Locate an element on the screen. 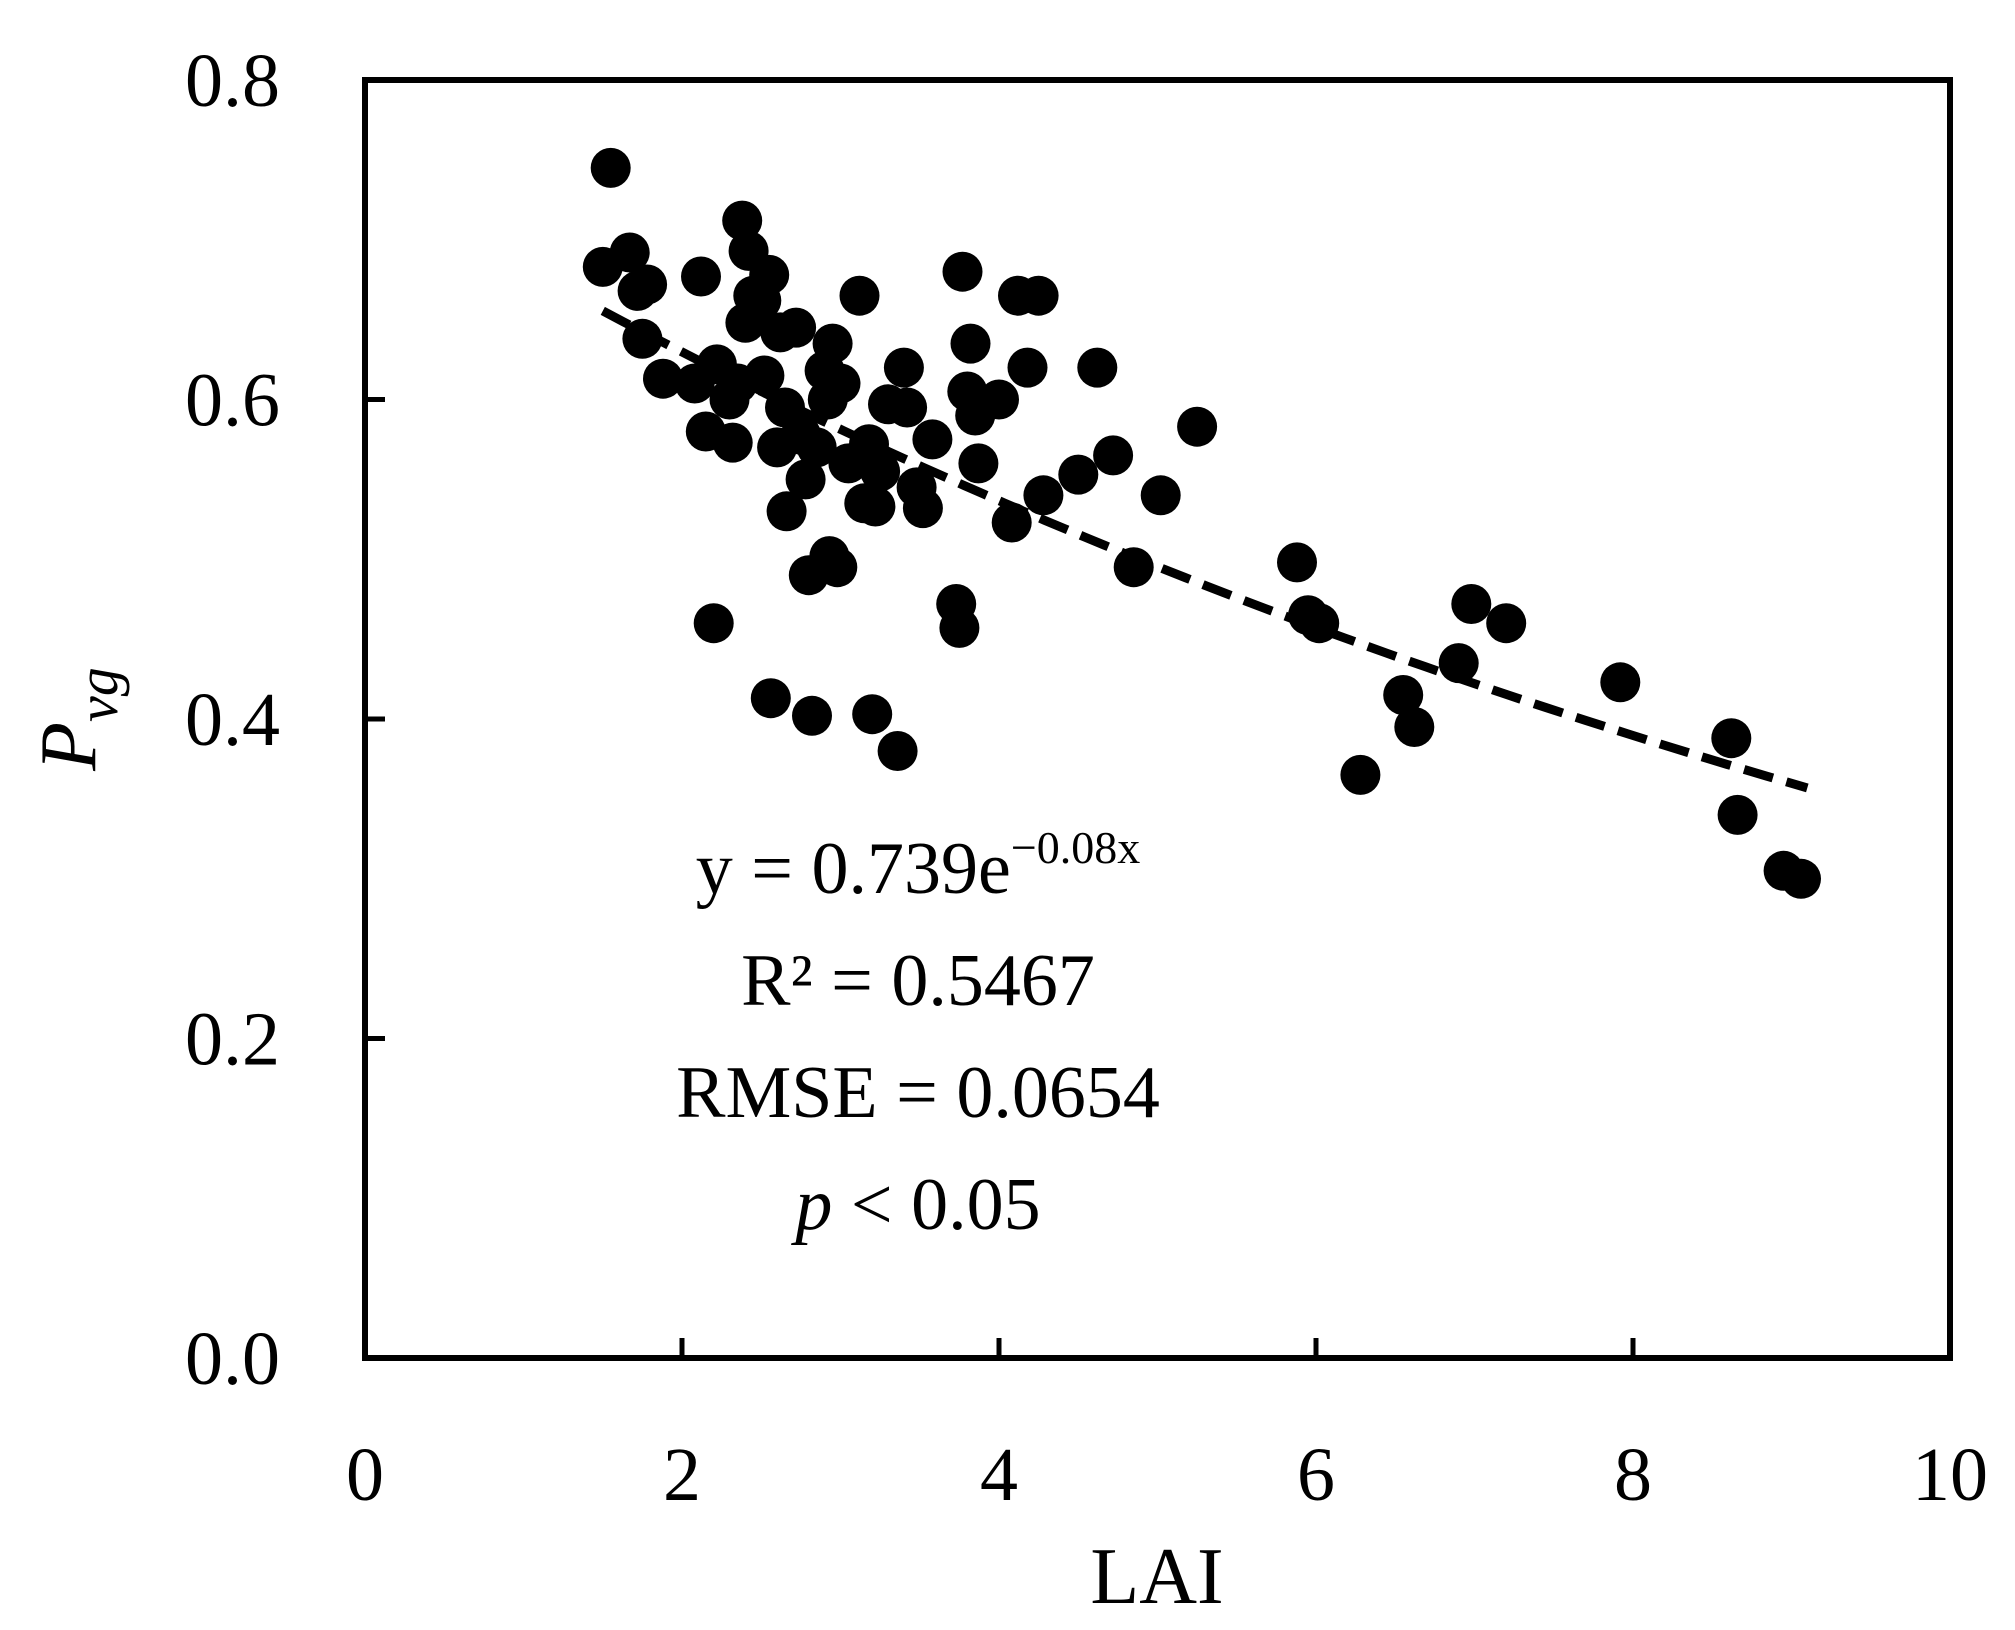  x-tick-label: 0 is located at coordinates (365, 1475).